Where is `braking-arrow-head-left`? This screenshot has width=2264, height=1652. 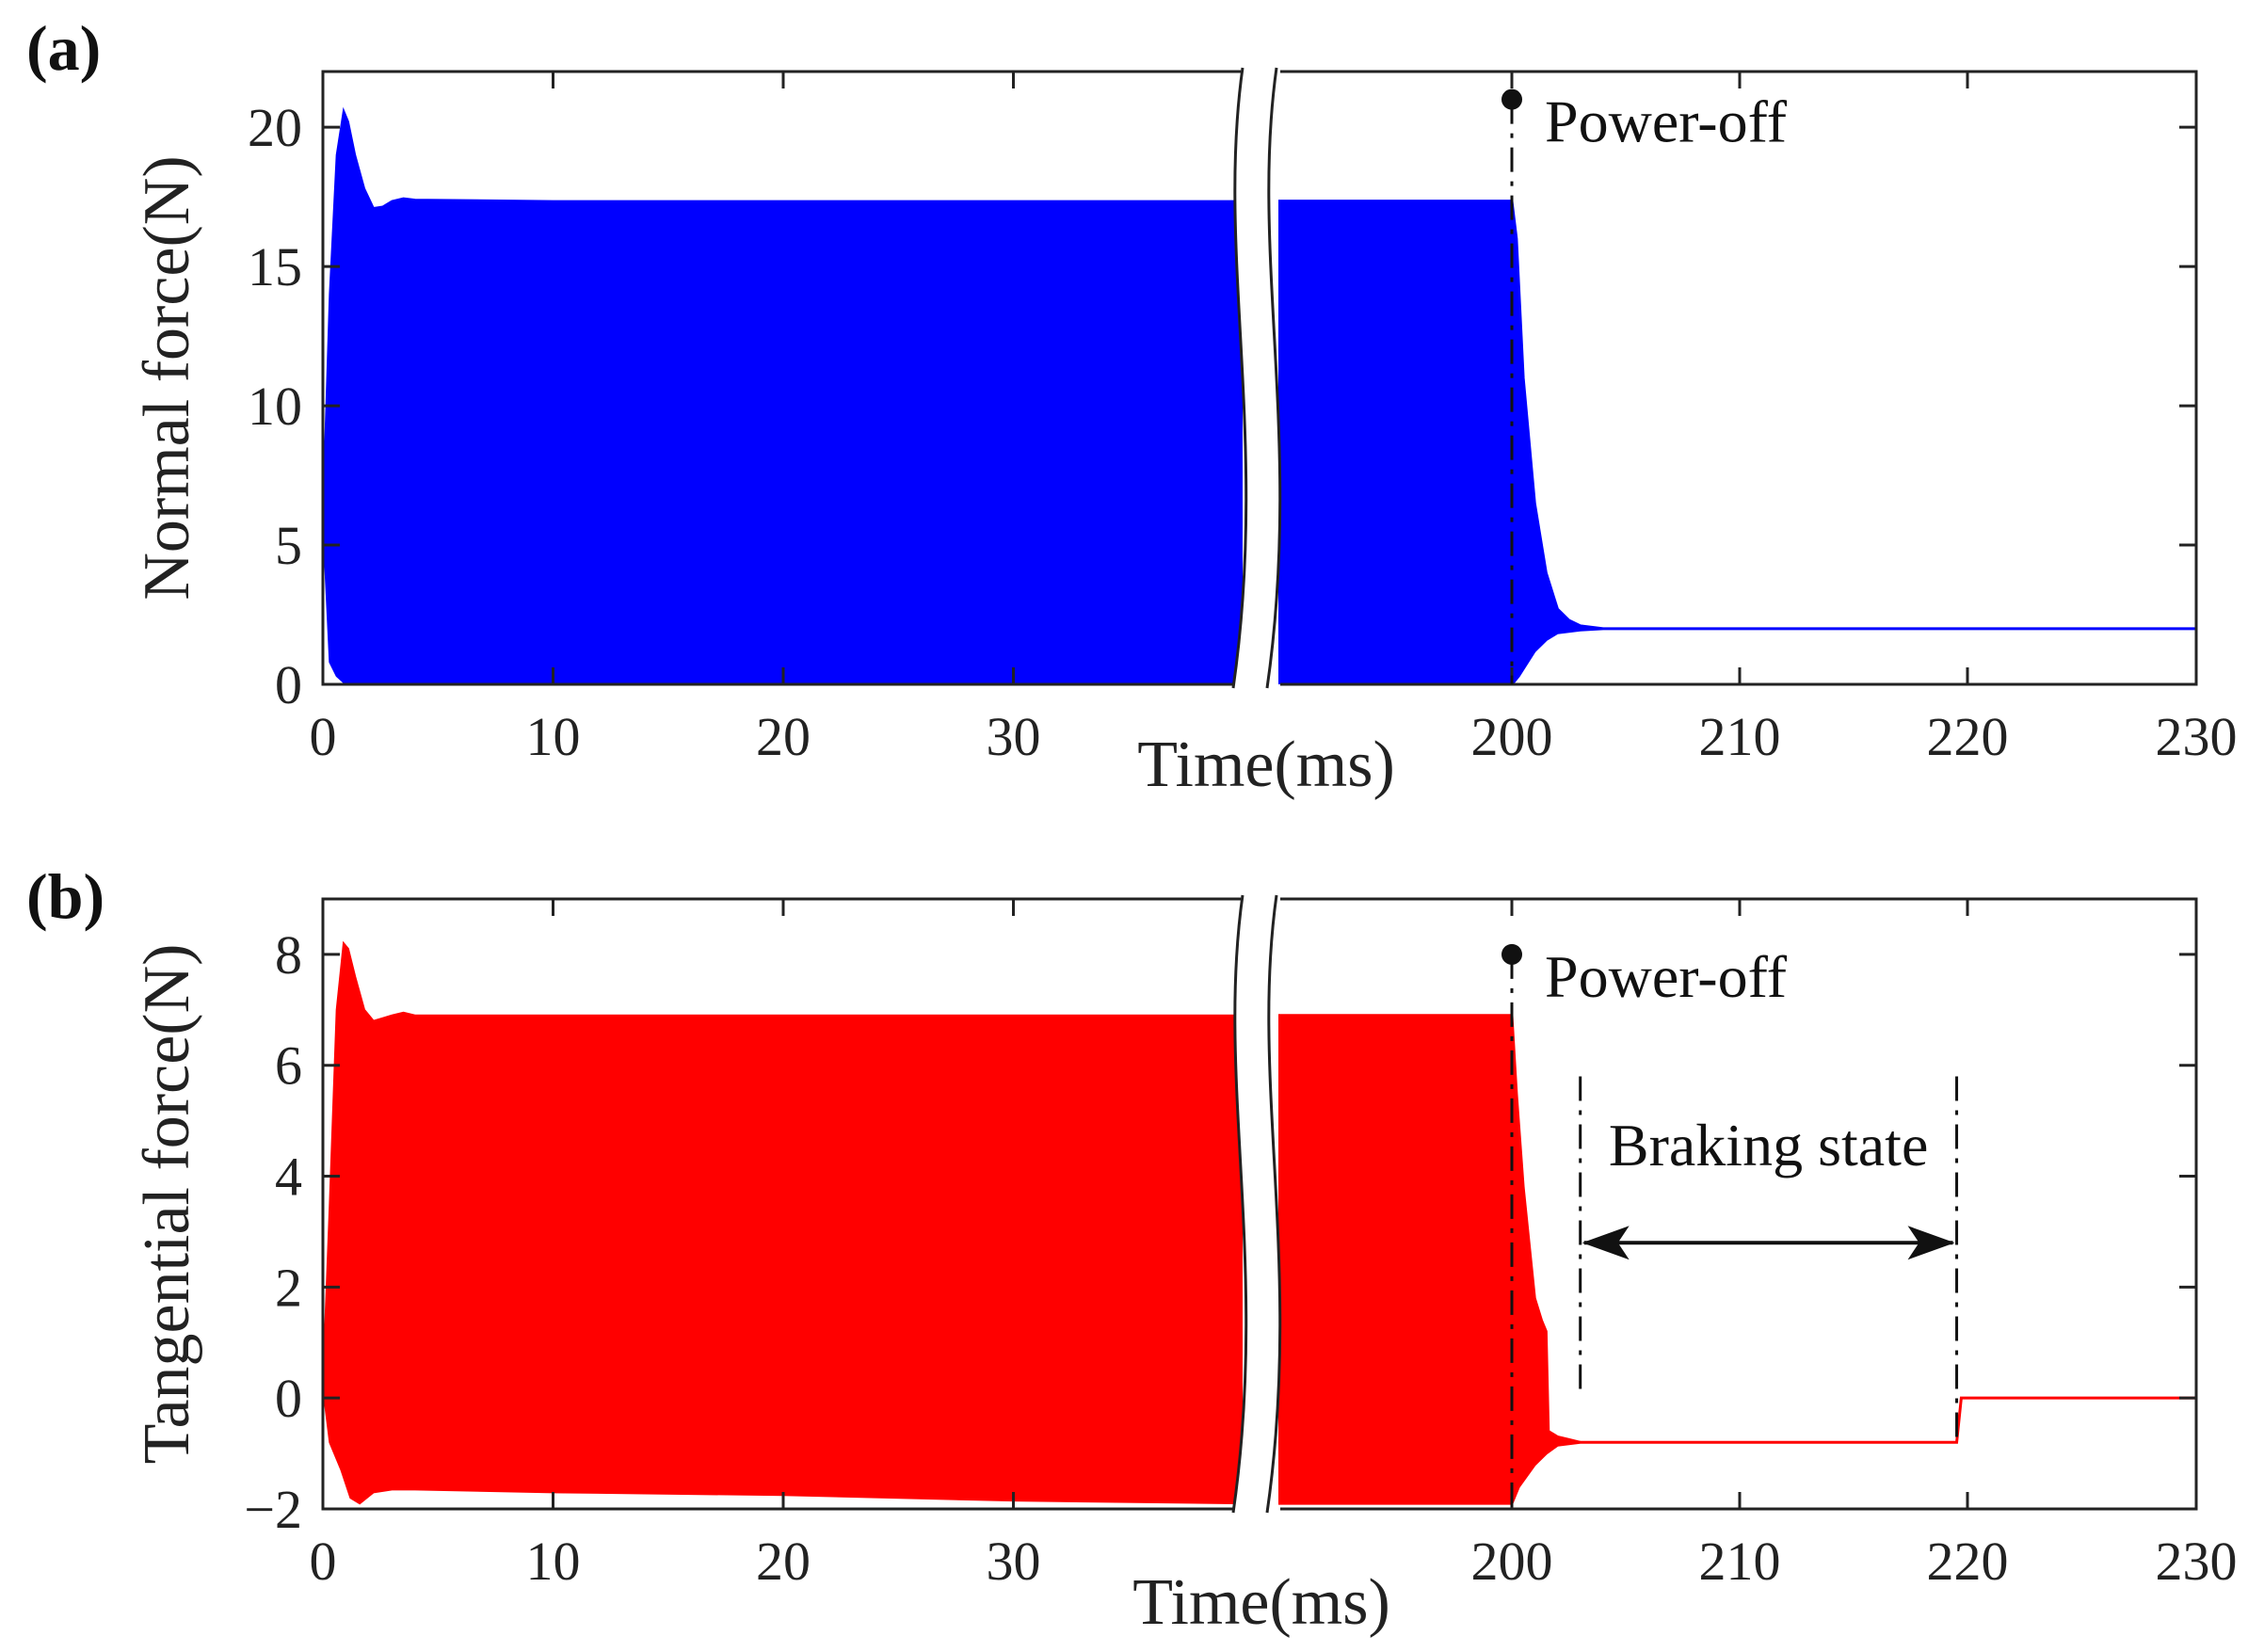 braking-arrow-head-left is located at coordinates (1606, 1243).